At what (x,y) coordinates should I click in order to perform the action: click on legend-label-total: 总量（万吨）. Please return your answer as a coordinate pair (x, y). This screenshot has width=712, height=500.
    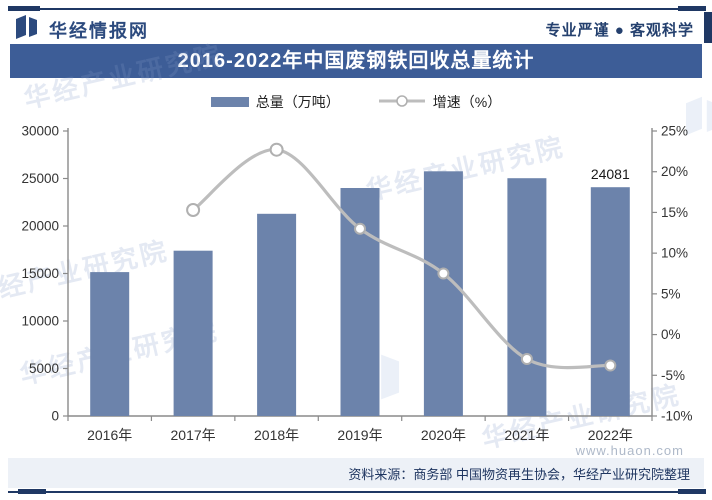
    Looking at the image, I should click on (297, 102).